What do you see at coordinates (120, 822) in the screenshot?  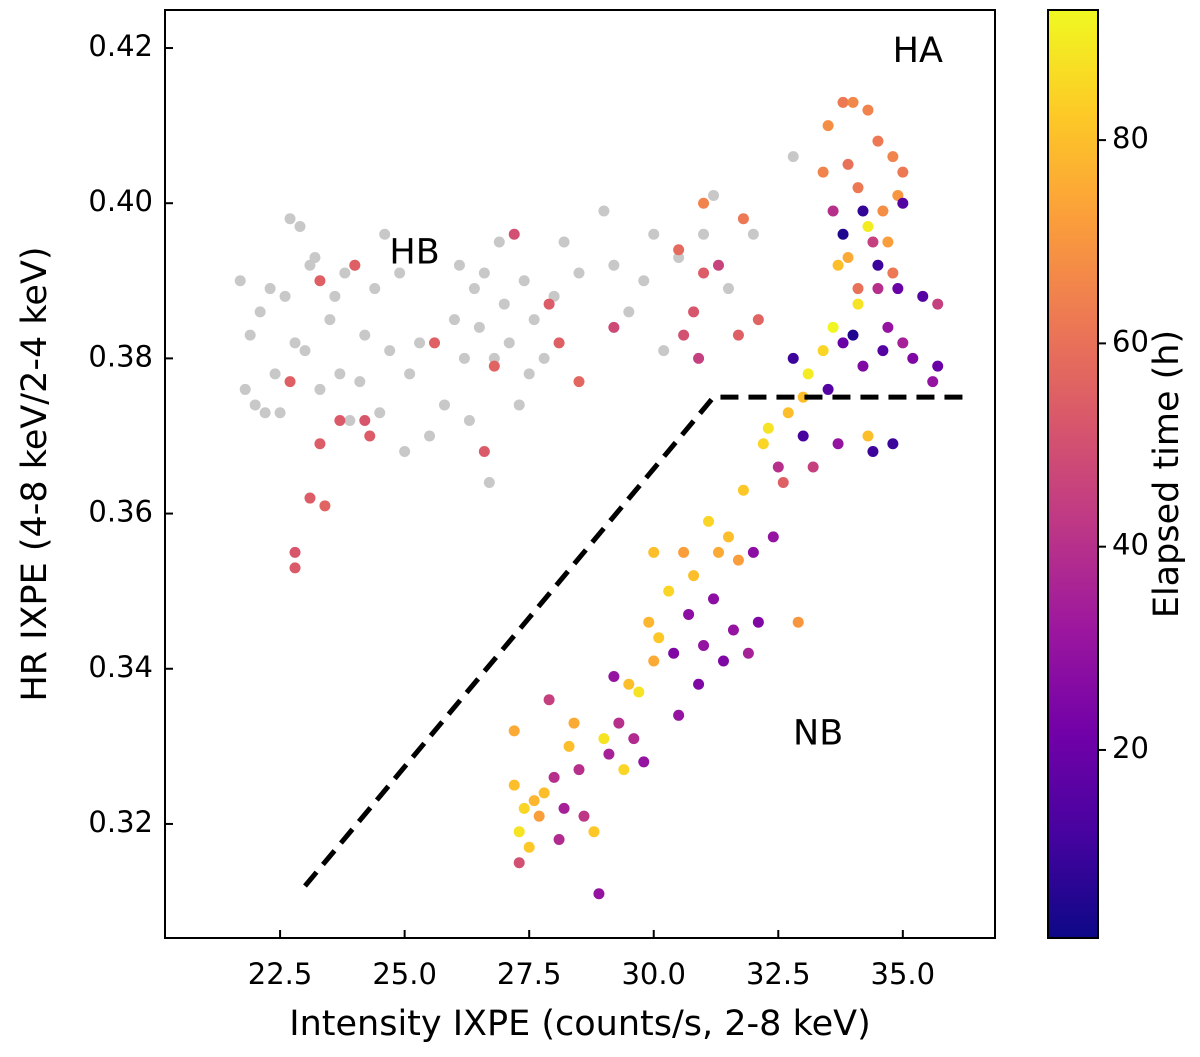 I see `y-tick-label: 0.32` at bounding box center [120, 822].